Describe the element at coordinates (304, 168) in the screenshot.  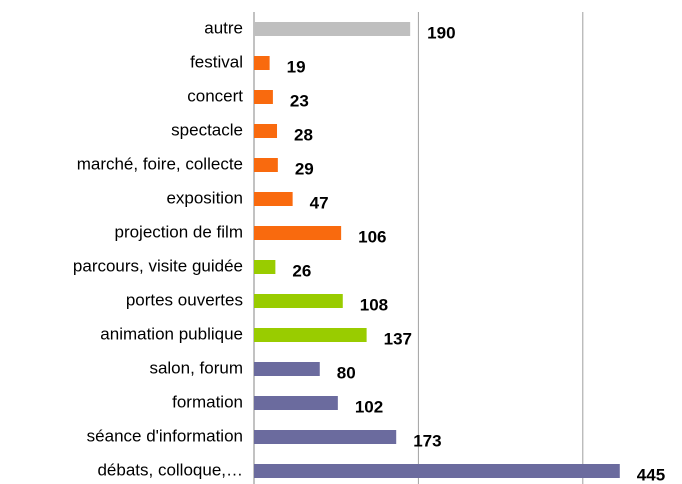
I see `value-label: 29` at that location.